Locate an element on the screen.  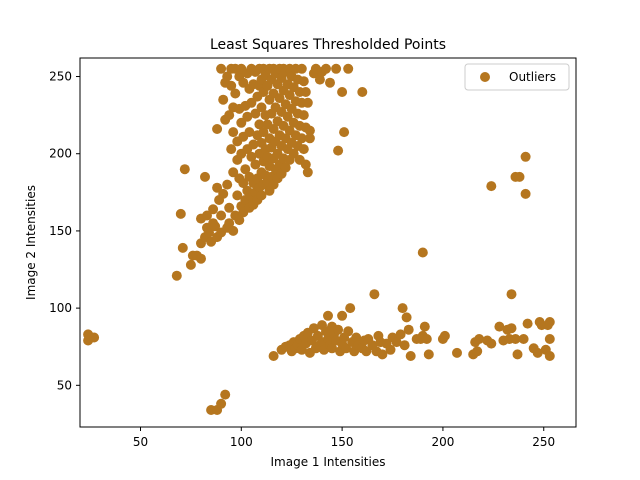
y-tick-label: 250 is located at coordinates (60, 77).